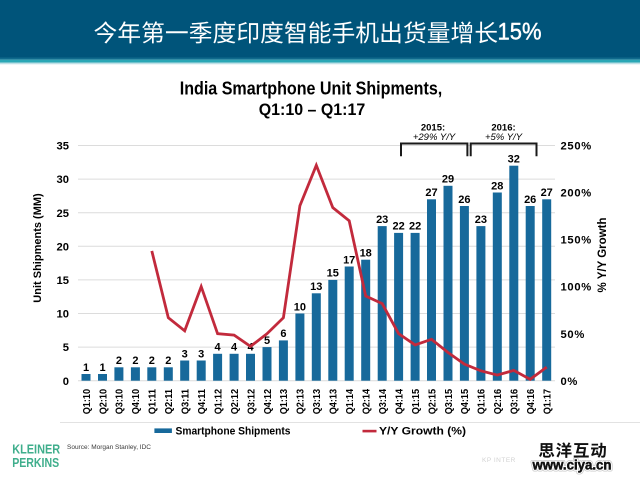 The width and height of the screenshot is (640, 480). Describe the element at coordinates (576, 288) in the screenshot. I see `svg-text: 100%` at that location.